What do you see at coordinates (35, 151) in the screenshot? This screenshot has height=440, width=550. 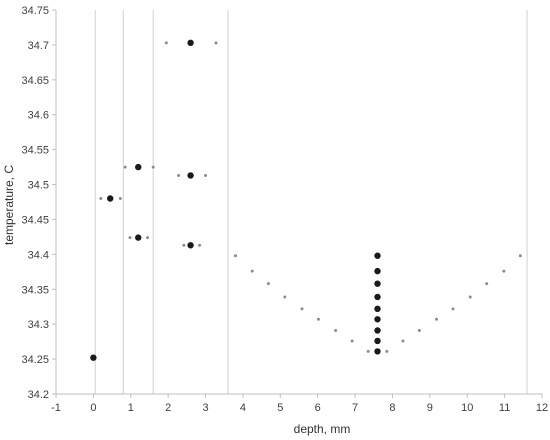 I see `y-tick-label: 34.55` at bounding box center [35, 151].